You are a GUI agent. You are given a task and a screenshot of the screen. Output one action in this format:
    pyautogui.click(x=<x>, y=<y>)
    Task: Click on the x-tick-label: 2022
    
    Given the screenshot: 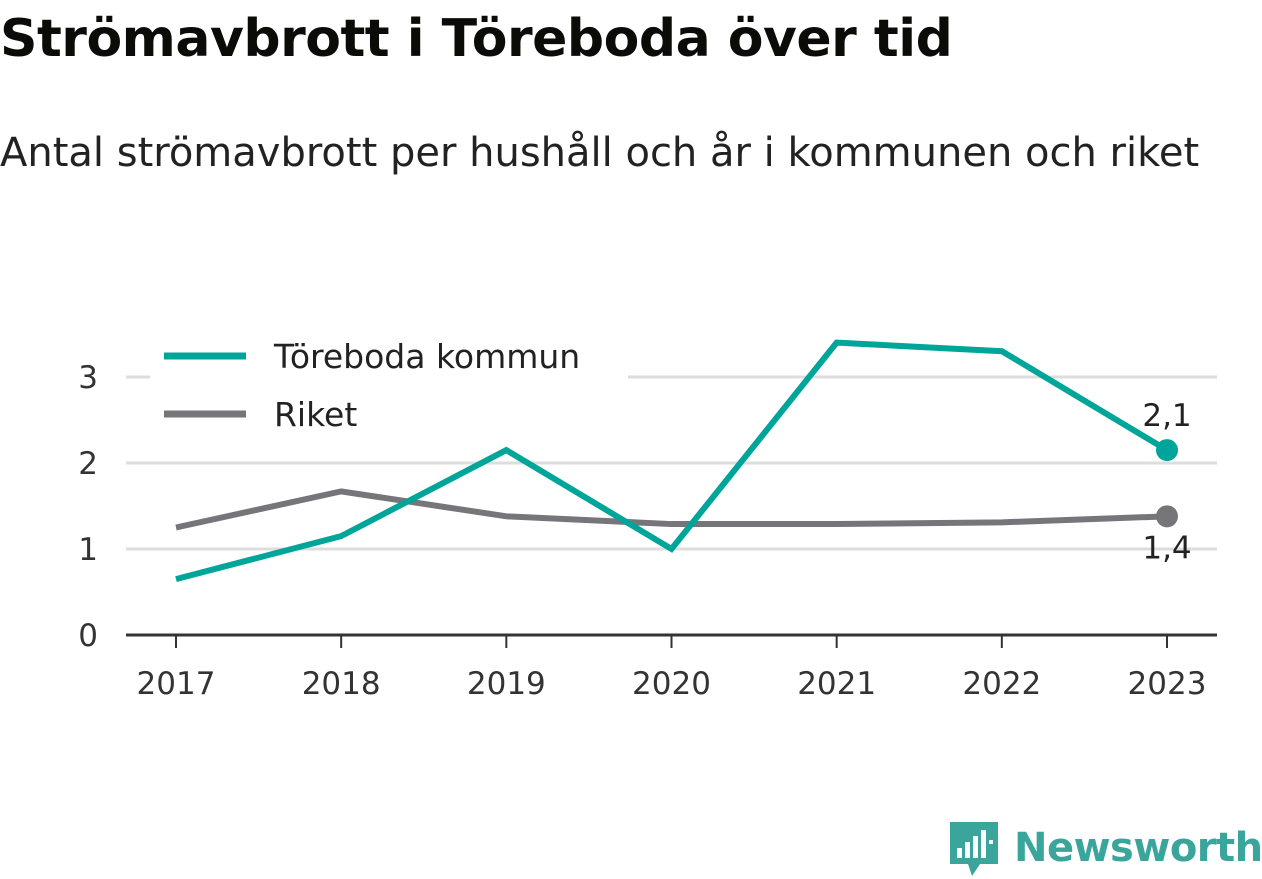 What is the action you would take?
    pyautogui.click(x=1001, y=684)
    